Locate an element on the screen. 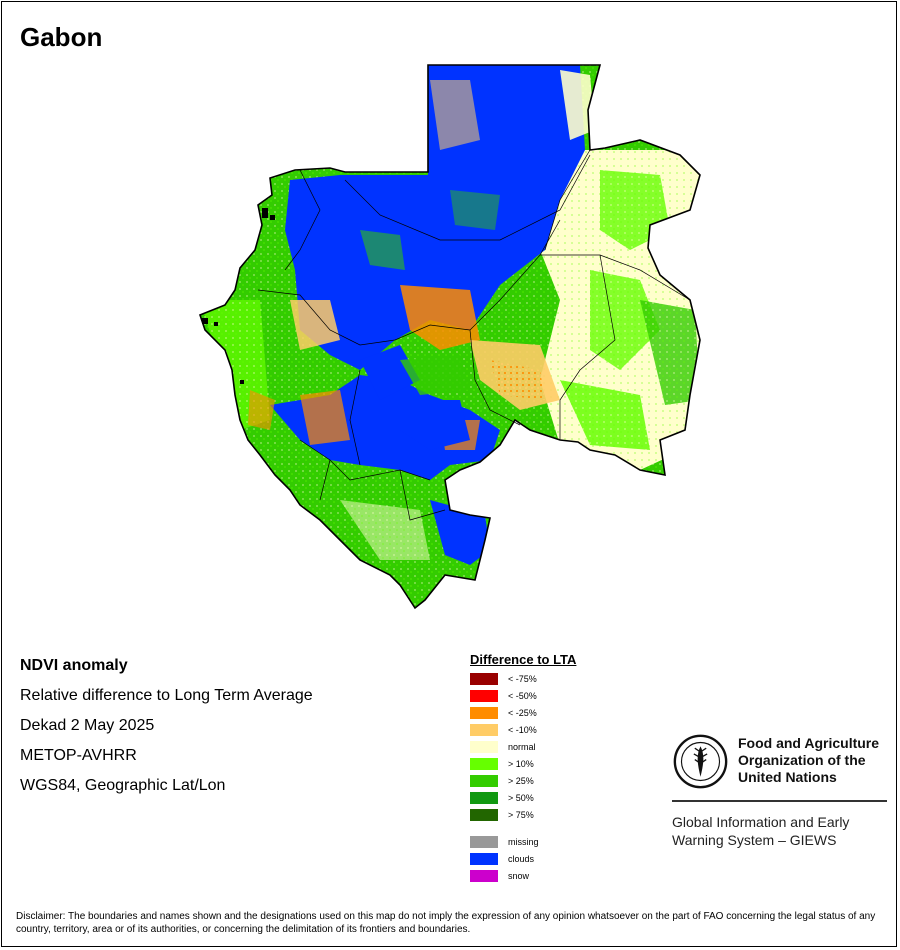  fao-name-line3: United Nations is located at coordinates (787, 777).